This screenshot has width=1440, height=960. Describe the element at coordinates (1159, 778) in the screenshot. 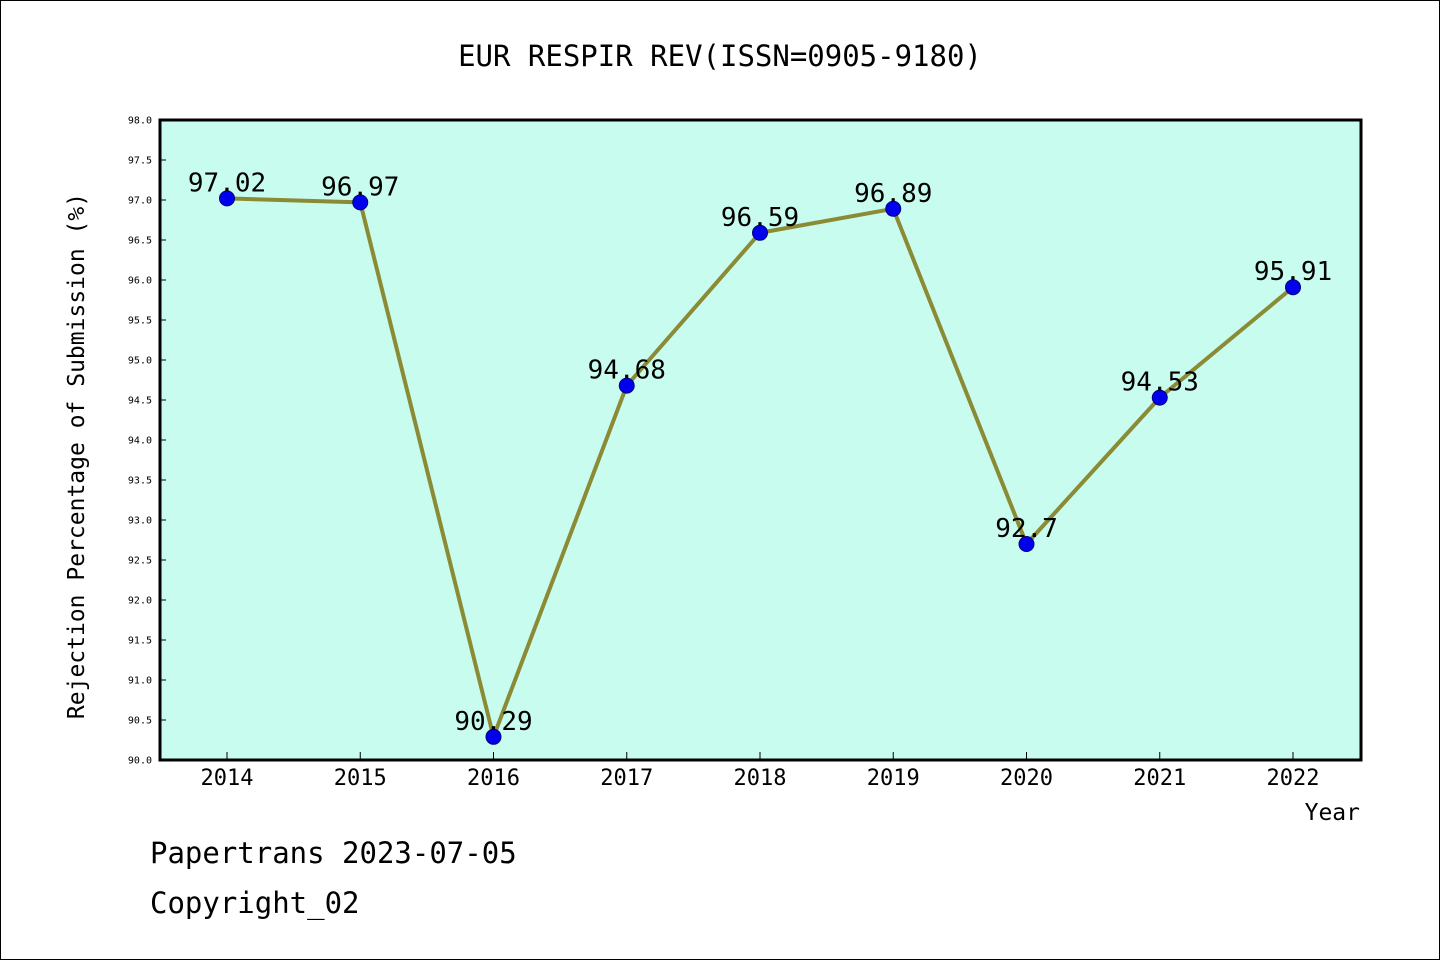

I see `x-tick-label: 2021` at that location.